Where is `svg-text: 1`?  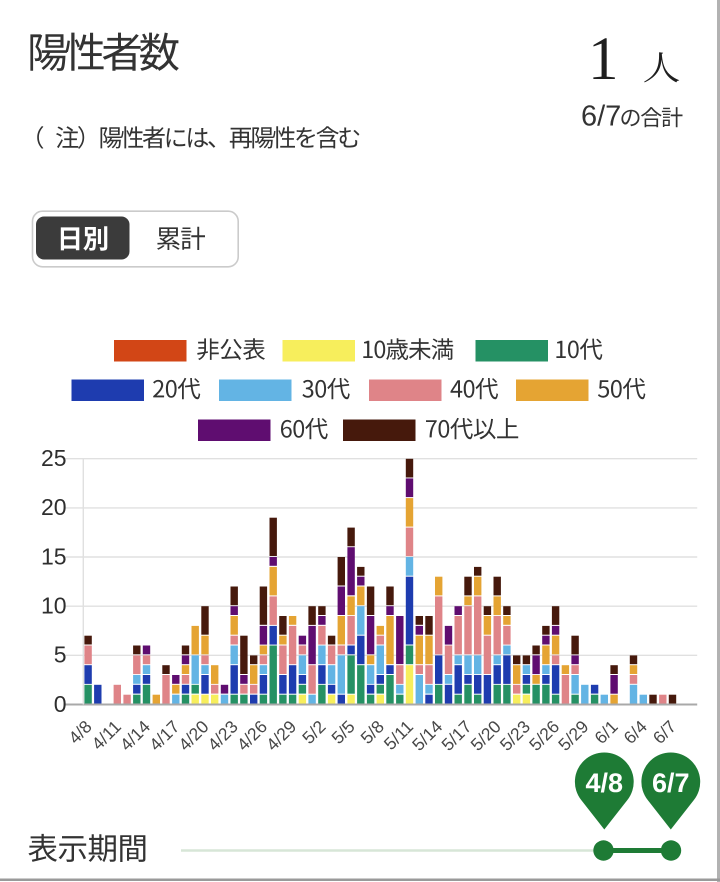
svg-text: 1 is located at coordinates (603, 59).